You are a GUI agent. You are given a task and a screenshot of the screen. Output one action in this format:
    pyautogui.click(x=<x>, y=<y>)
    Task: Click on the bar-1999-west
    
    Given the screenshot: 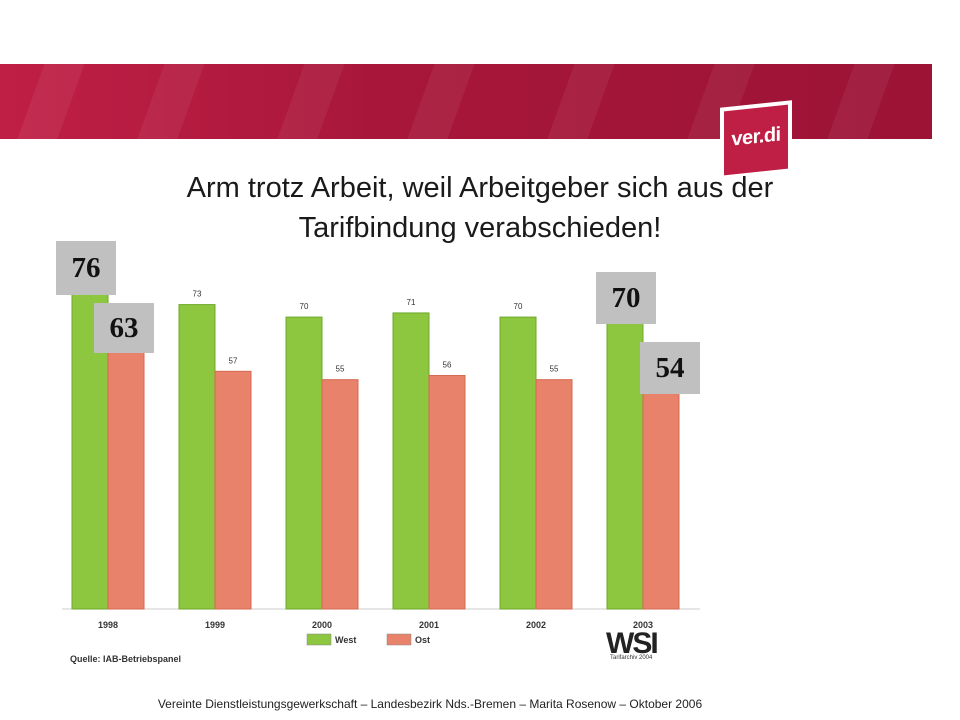 What is the action you would take?
    pyautogui.click(x=197, y=457)
    